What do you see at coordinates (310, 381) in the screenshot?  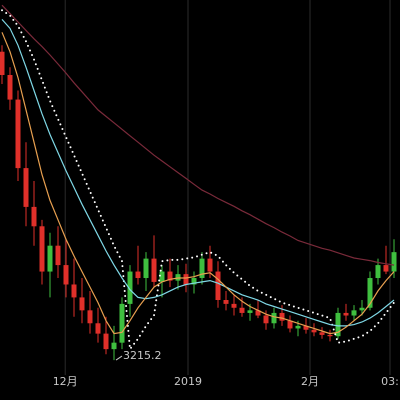 I see `x-tick-label: 2月` at bounding box center [310, 381].